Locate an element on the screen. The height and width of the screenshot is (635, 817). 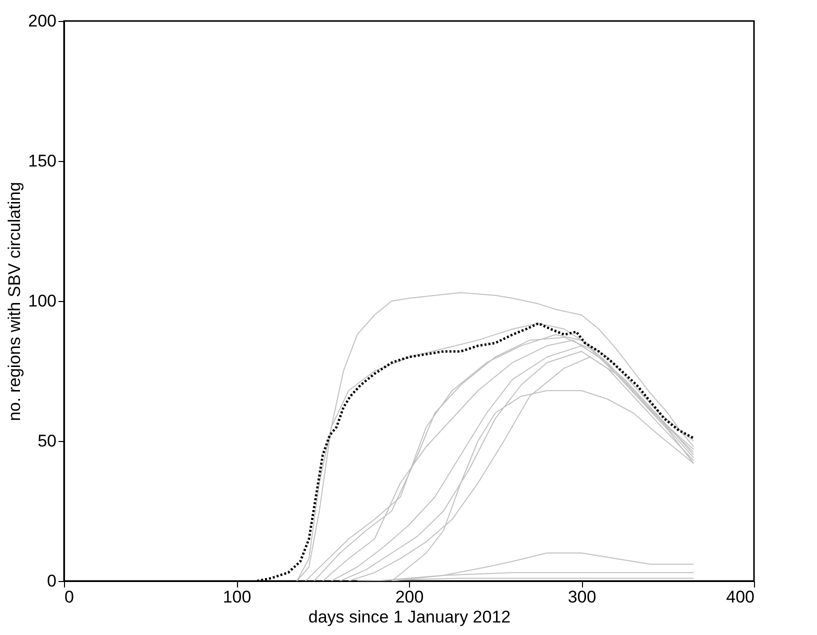
x-tick-label: 200 is located at coordinates (409, 597).